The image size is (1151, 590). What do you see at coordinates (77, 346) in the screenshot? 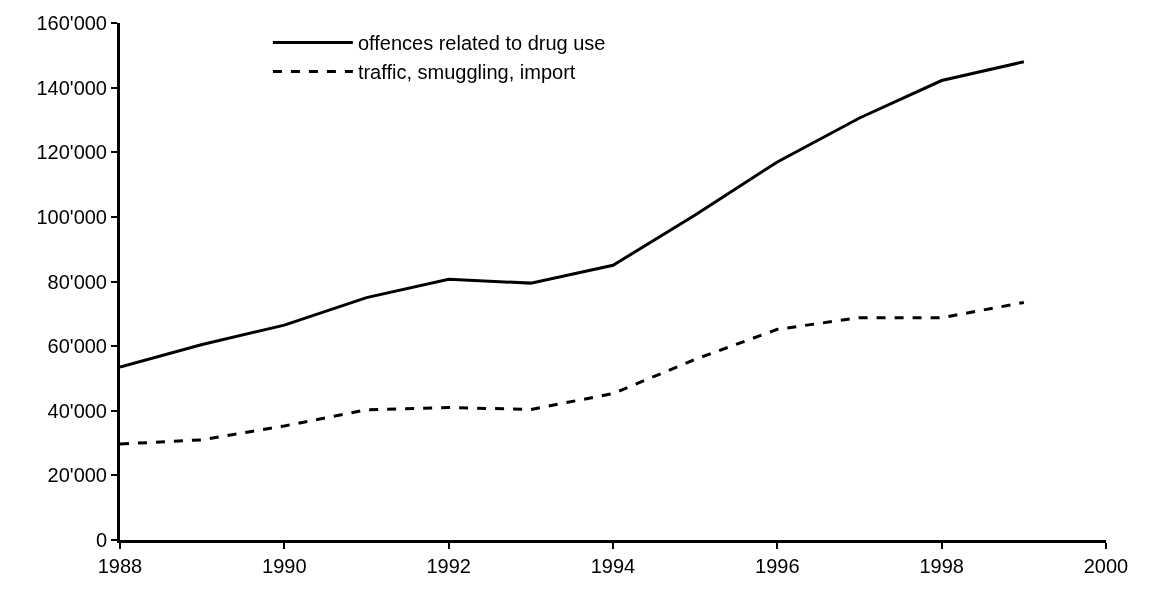
I see `y-tick-label: 60'000` at bounding box center [77, 346].